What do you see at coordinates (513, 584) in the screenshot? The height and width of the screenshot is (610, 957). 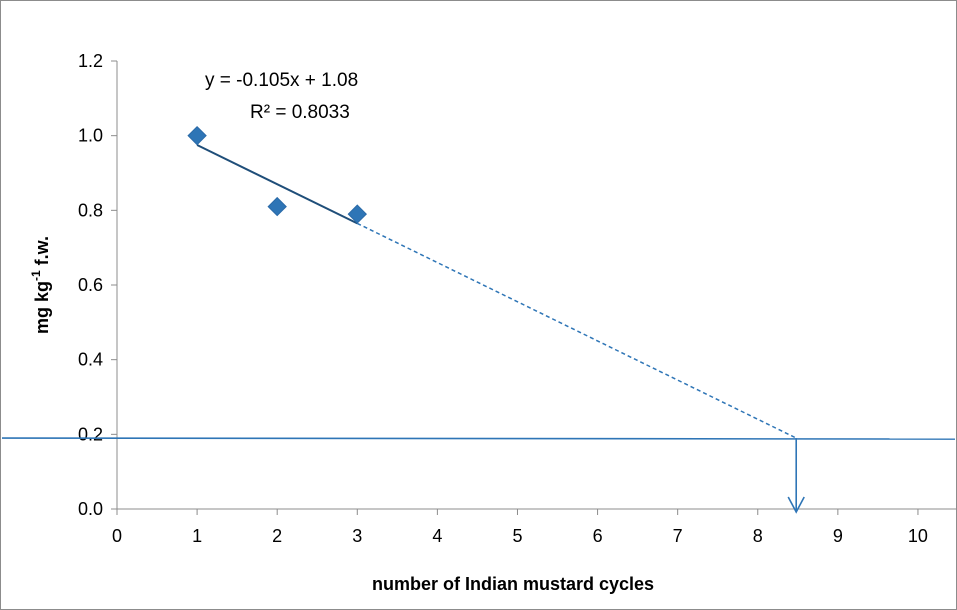 I see `x-axis-title: number of Indian mustard cycles` at bounding box center [513, 584].